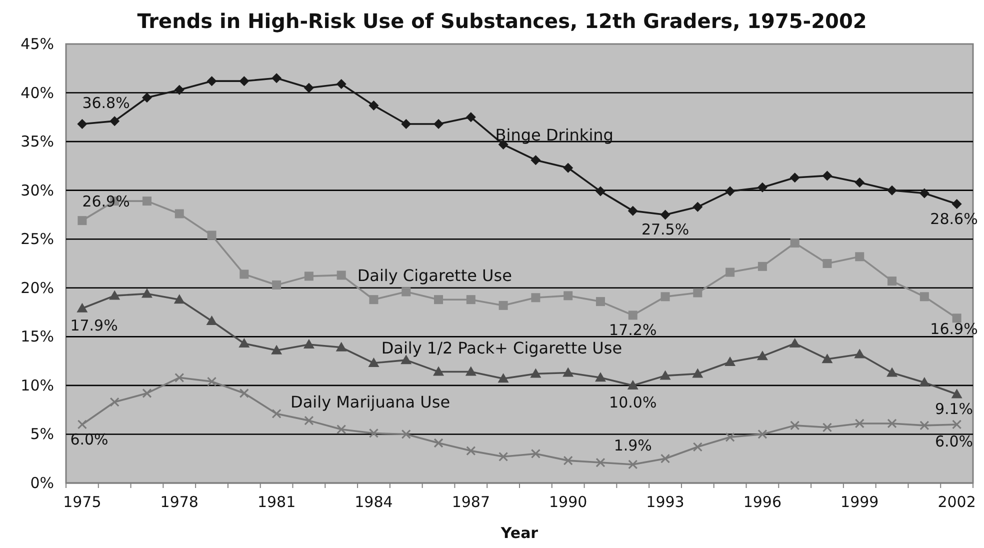  Describe the element at coordinates (106, 201) in the screenshot. I see `annotation: 26.9%` at that location.